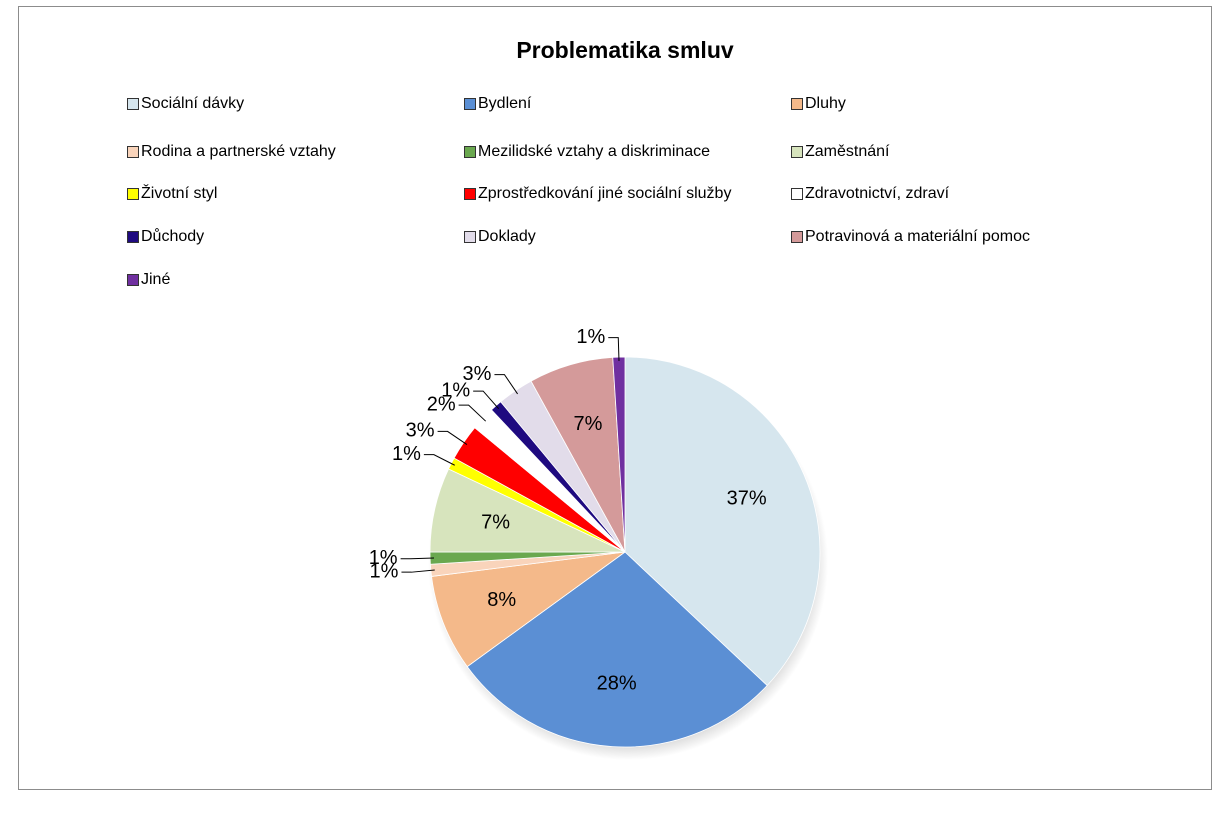  Describe the element at coordinates (877, 193) in the screenshot. I see `legend-label: Zdravotnictví, zdraví` at that location.